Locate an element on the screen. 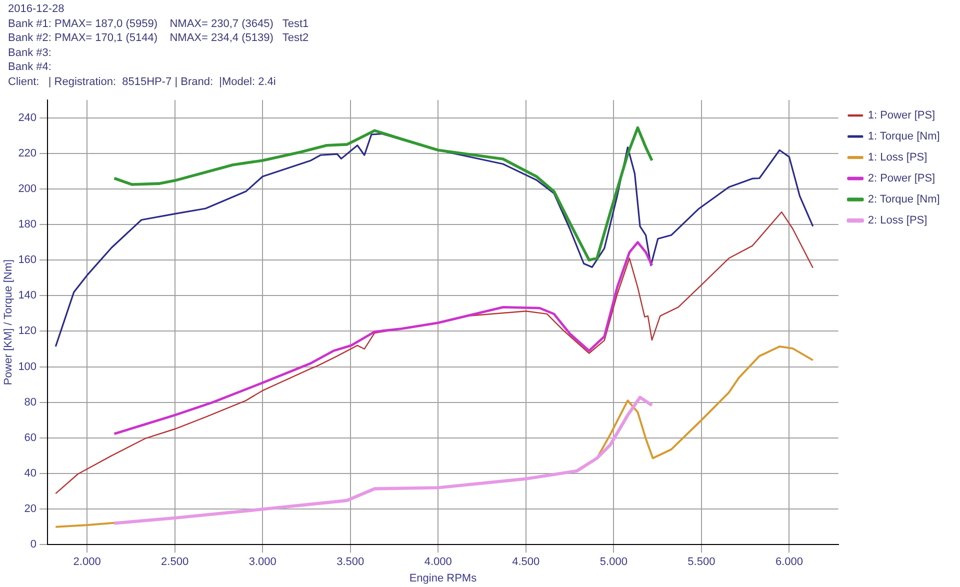  x-tick-label: 2.000 is located at coordinates (87, 562).